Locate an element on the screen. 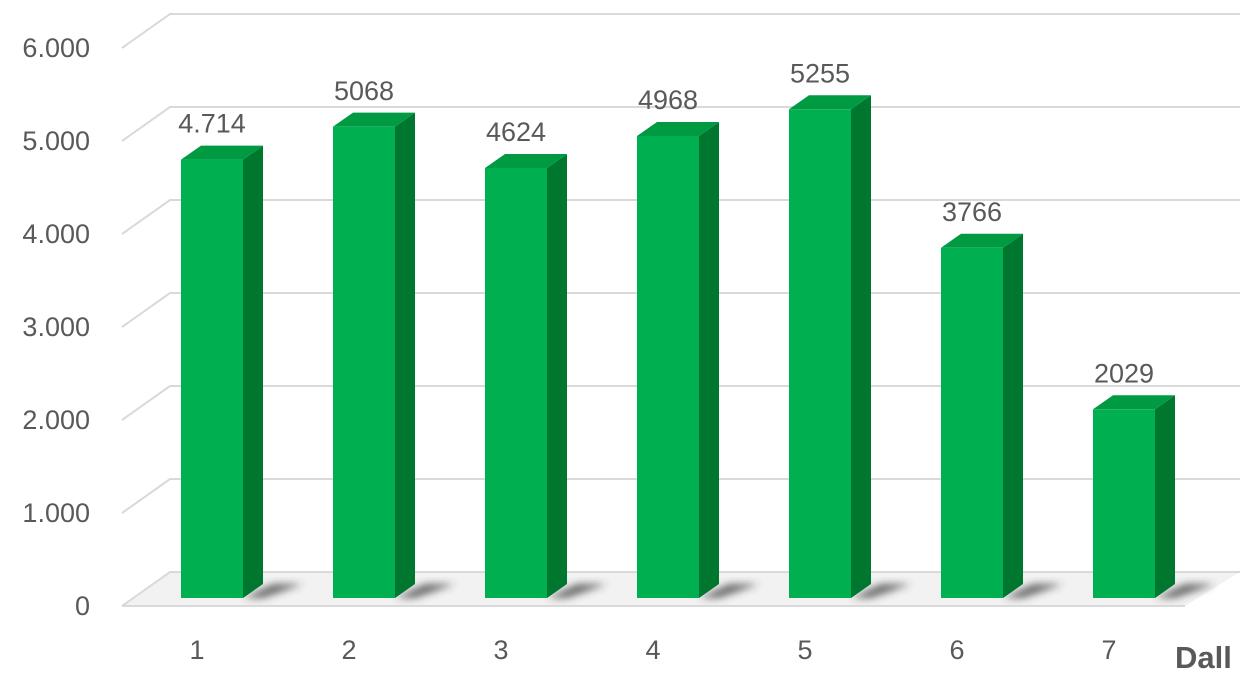 This screenshot has width=1253, height=681. x-tick-label: 1 is located at coordinates (196, 650).